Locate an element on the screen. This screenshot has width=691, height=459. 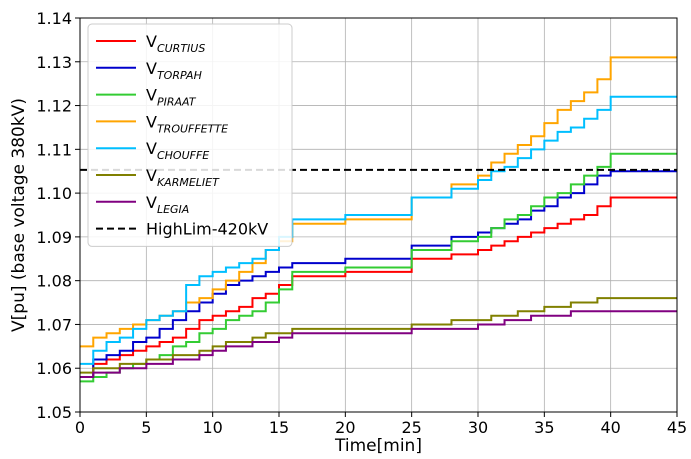
x-axis-label: Time[min] is located at coordinates (378, 446).